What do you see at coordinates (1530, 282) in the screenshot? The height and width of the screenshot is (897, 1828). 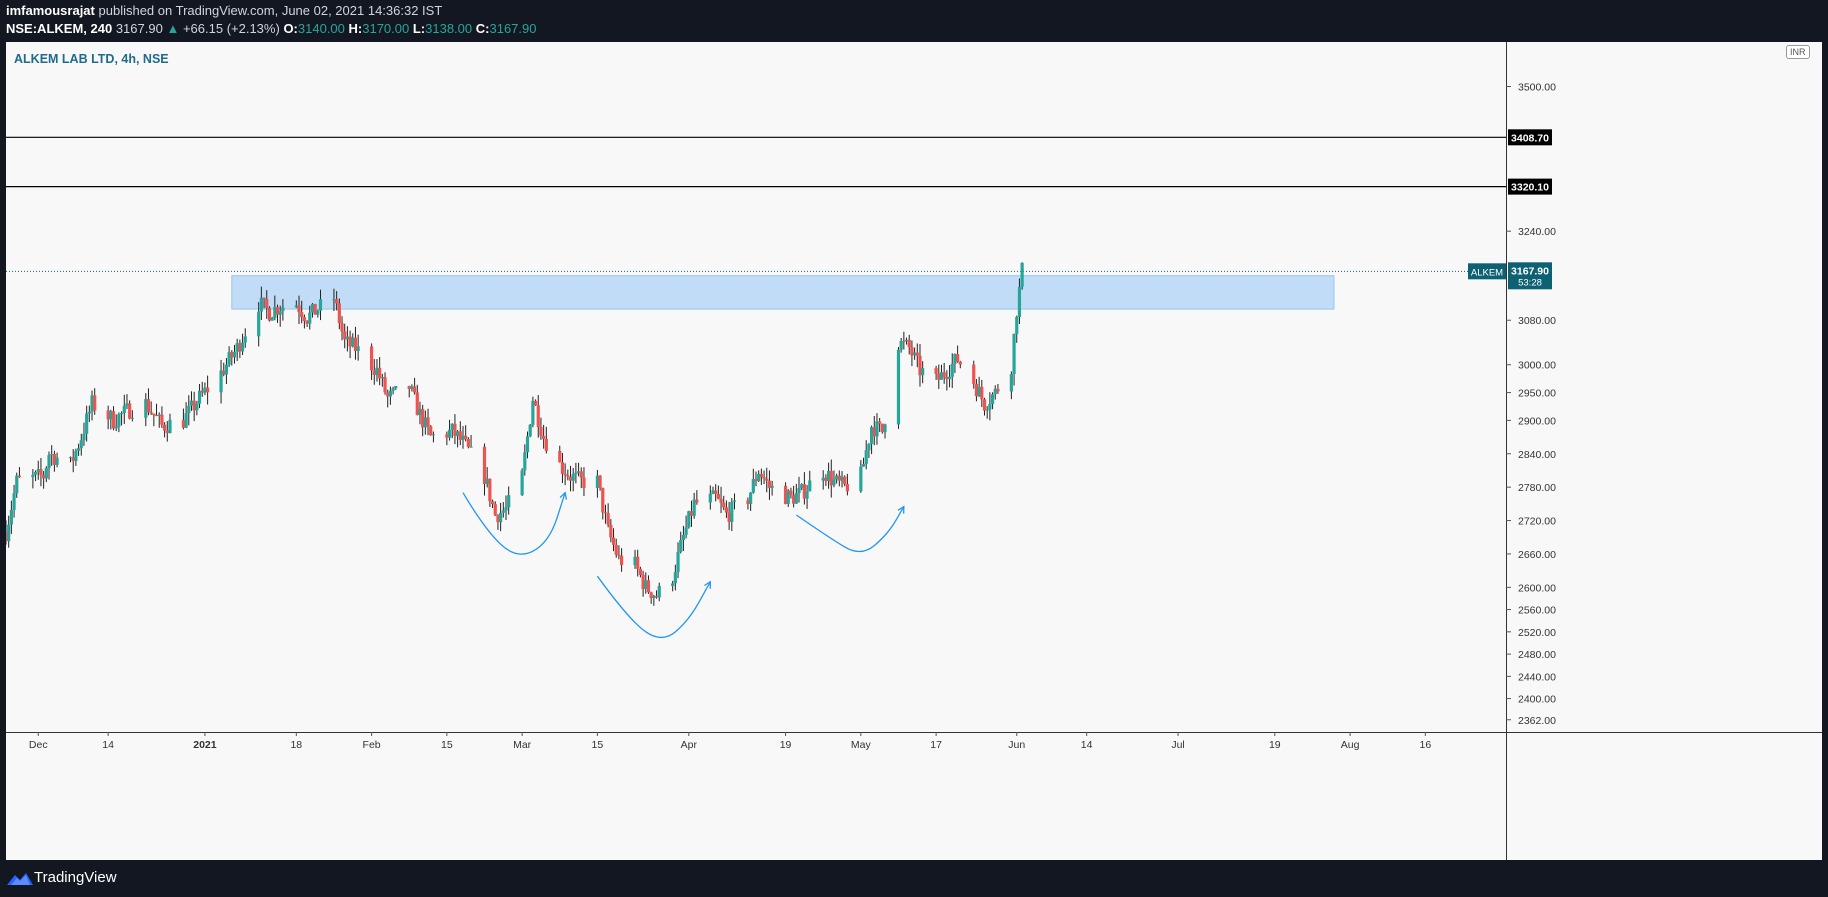 I see `bar-countdown-label: 53:28` at bounding box center [1530, 282].